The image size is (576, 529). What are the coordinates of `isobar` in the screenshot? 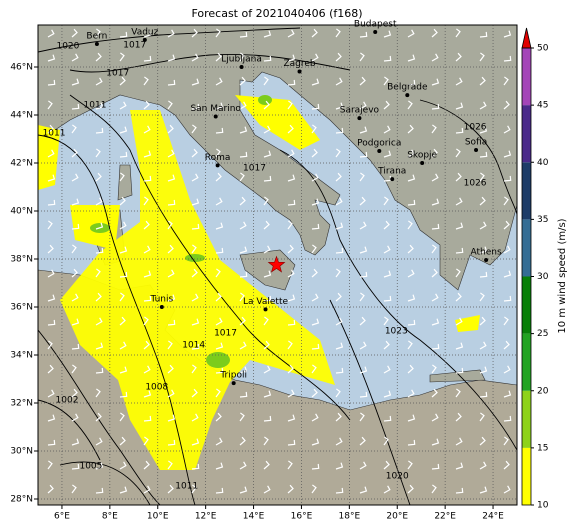 It's located at (169, 40).